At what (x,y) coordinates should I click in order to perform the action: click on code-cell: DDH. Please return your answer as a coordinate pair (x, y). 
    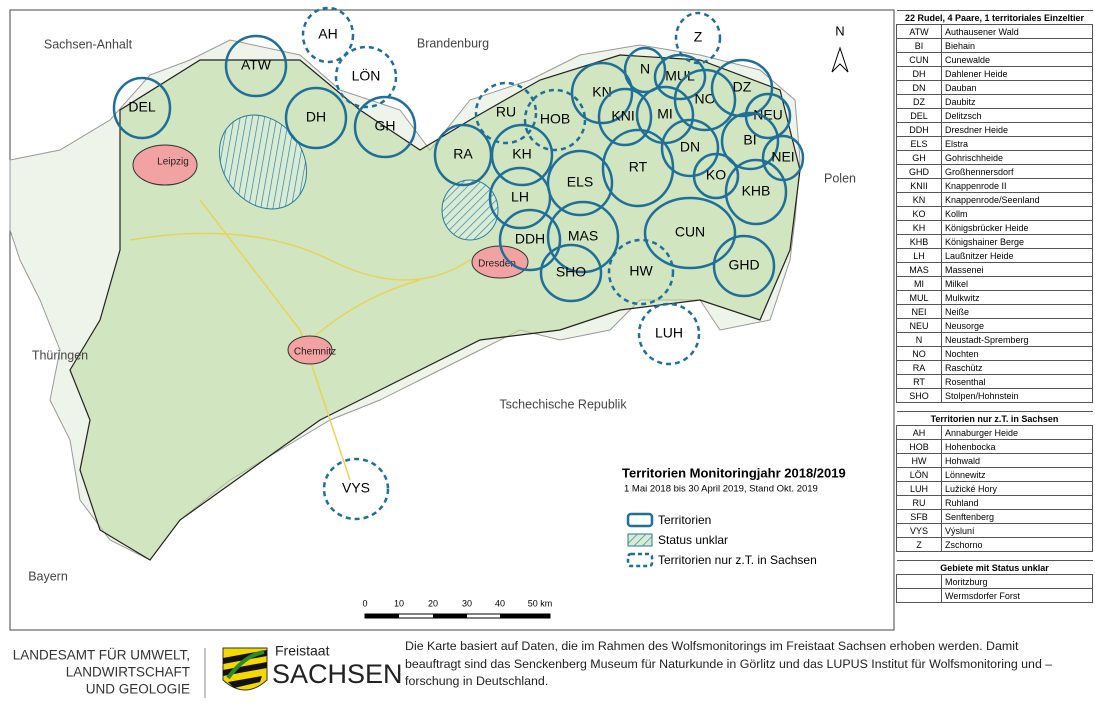
    Looking at the image, I should click on (919, 129).